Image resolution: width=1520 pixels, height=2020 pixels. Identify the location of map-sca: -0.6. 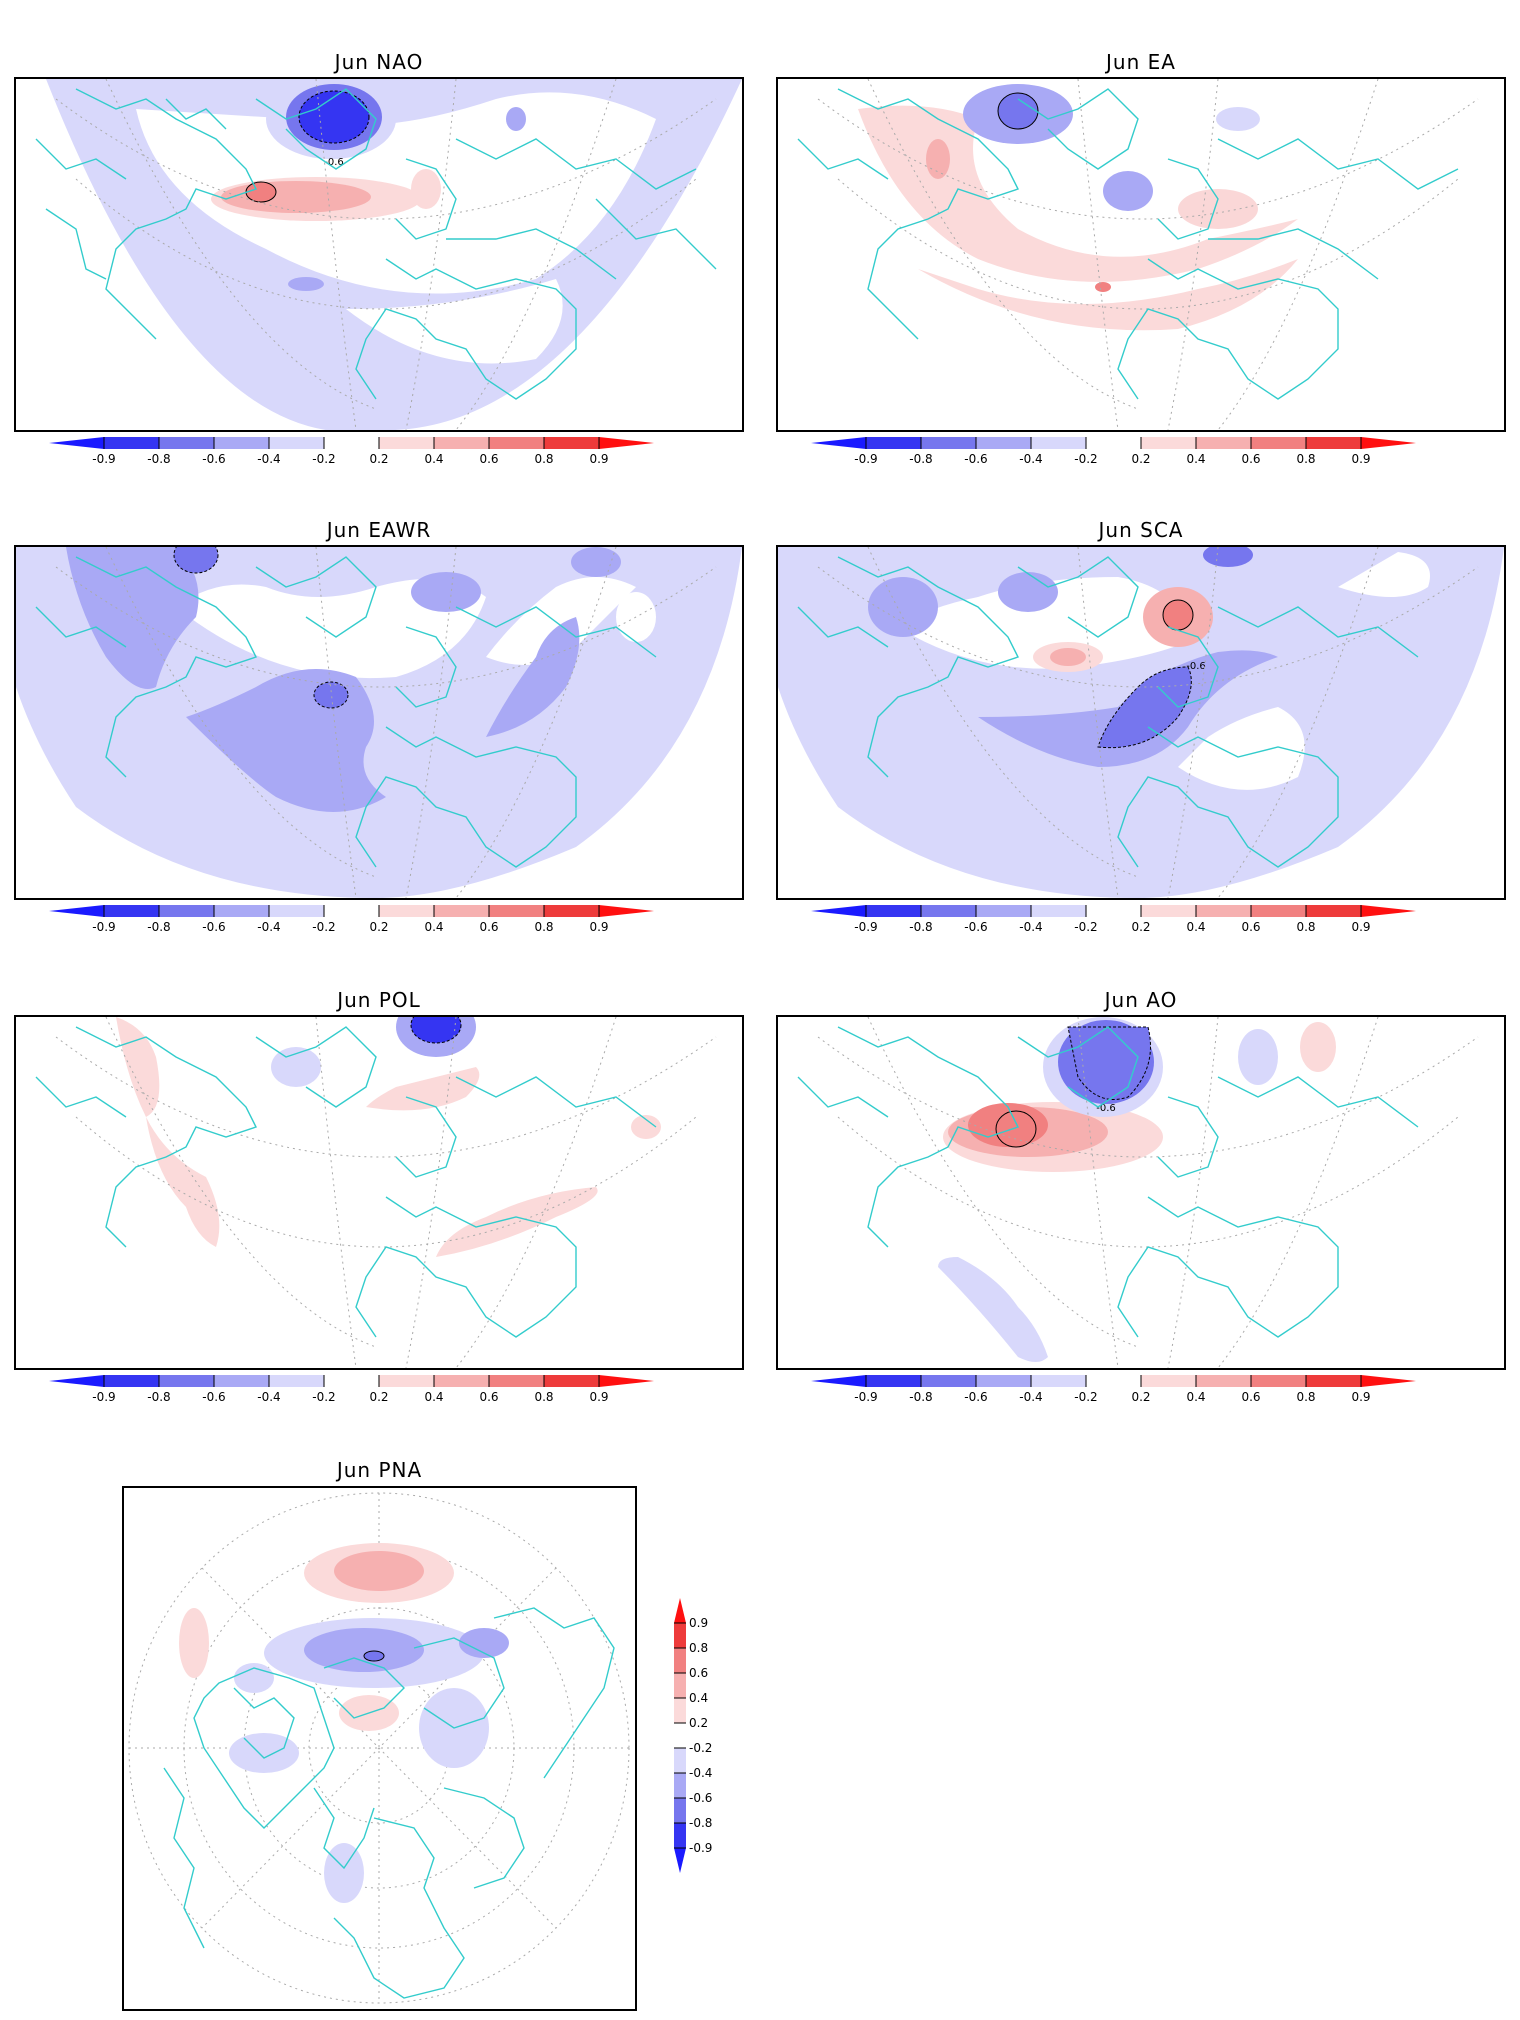
(1141, 722).